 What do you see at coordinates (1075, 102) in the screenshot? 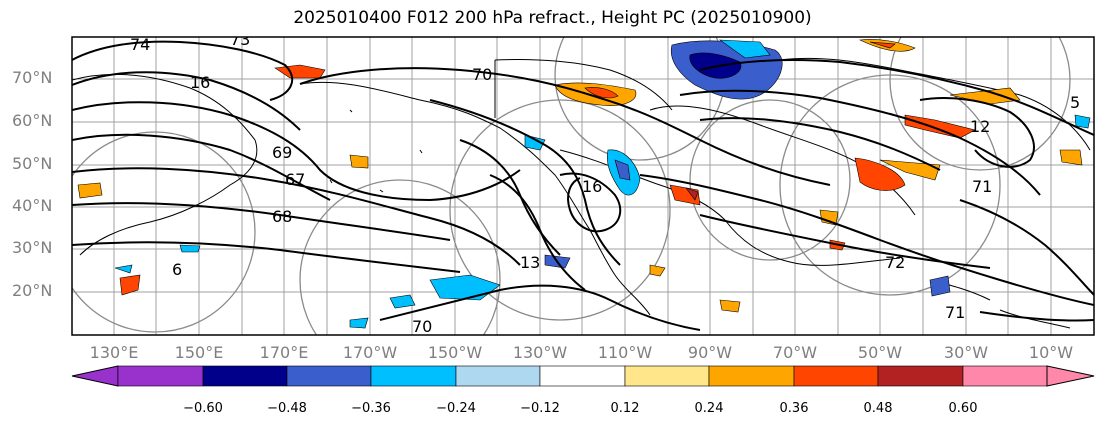
I see `contour-label: 5` at bounding box center [1075, 102].